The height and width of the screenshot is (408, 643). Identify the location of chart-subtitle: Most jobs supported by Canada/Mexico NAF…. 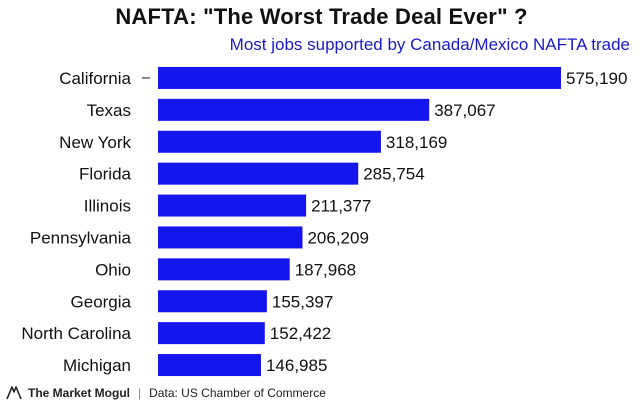
(429, 44).